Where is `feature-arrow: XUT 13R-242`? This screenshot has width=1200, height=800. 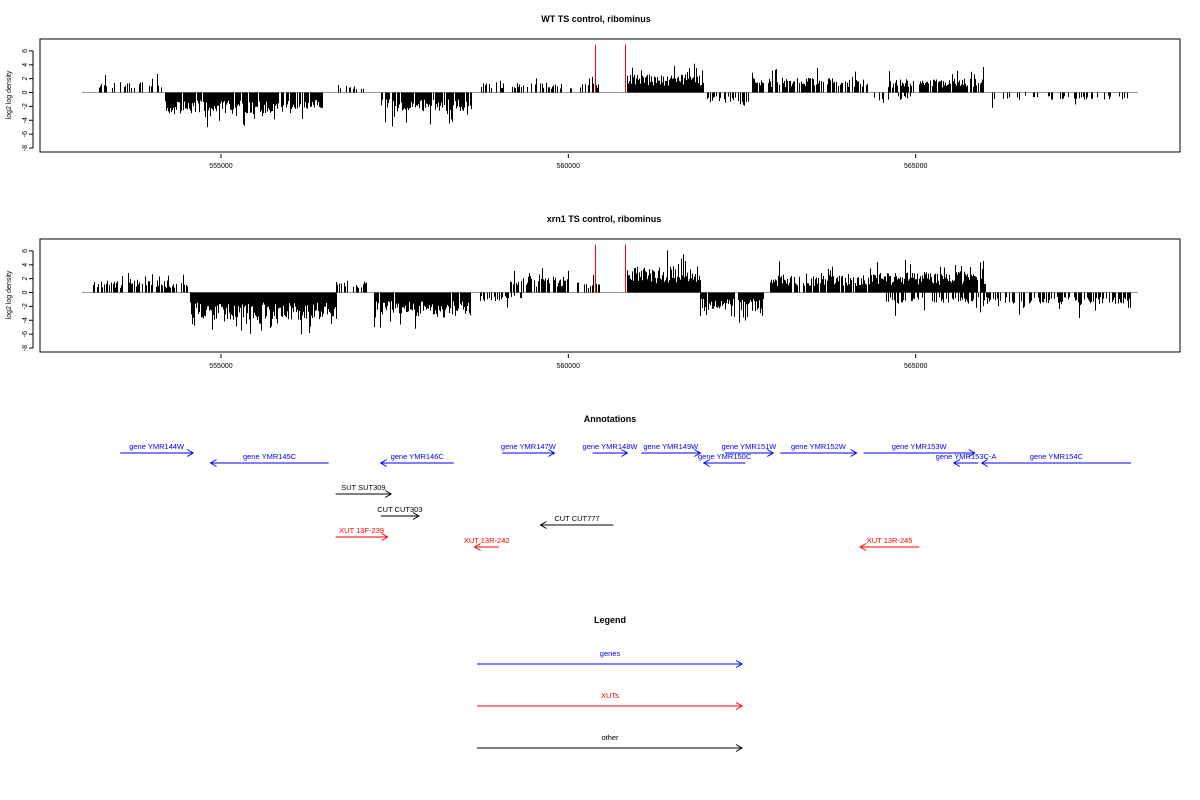 feature-arrow: XUT 13R-242 is located at coordinates (487, 543).